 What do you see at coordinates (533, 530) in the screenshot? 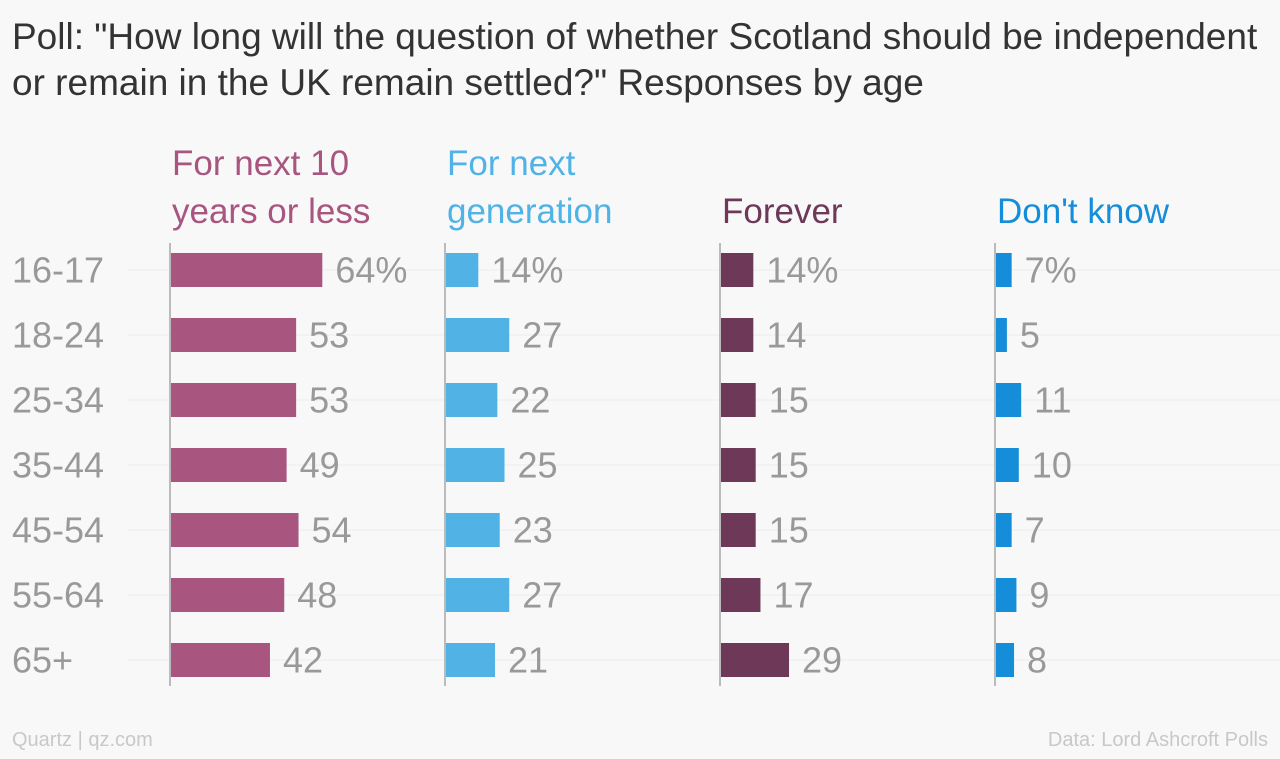
I see `value-label-series-1-row-4: 23` at bounding box center [533, 530].